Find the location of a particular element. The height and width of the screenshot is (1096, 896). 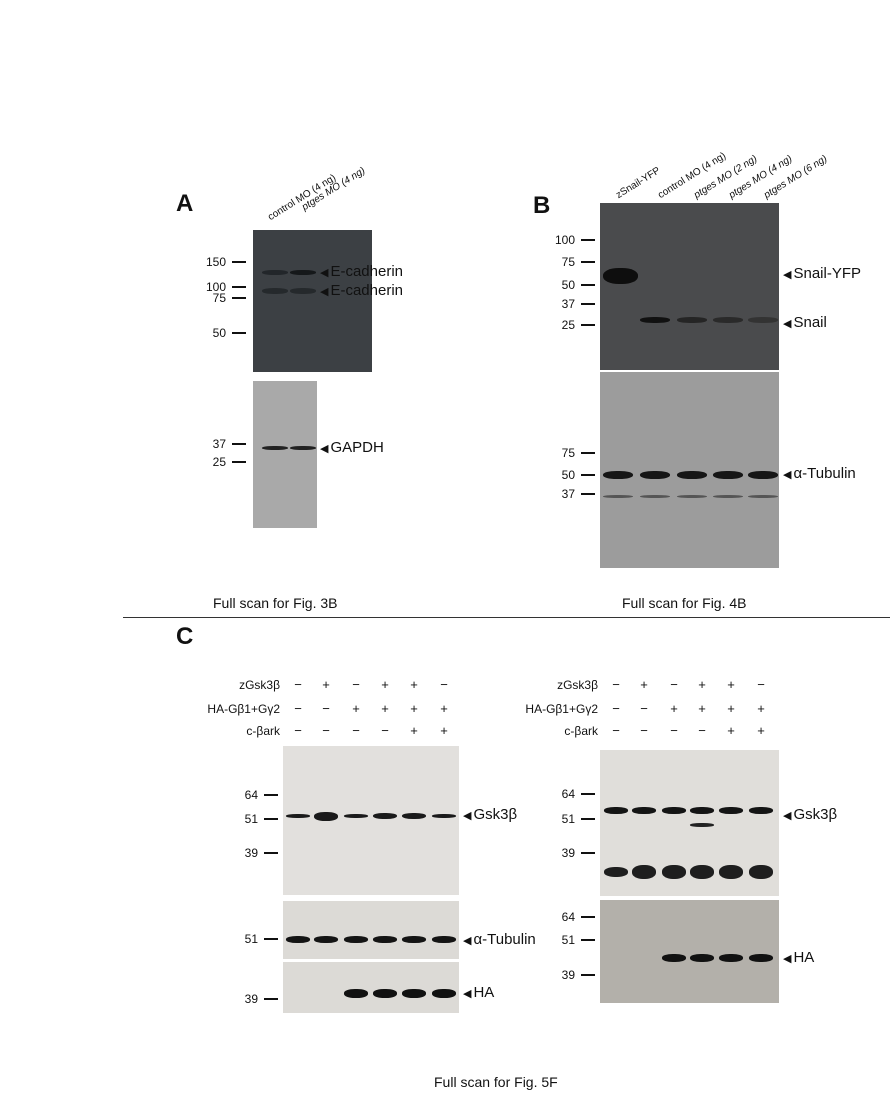

lane-label: zSnail-YFP is located at coordinates (638, 183).